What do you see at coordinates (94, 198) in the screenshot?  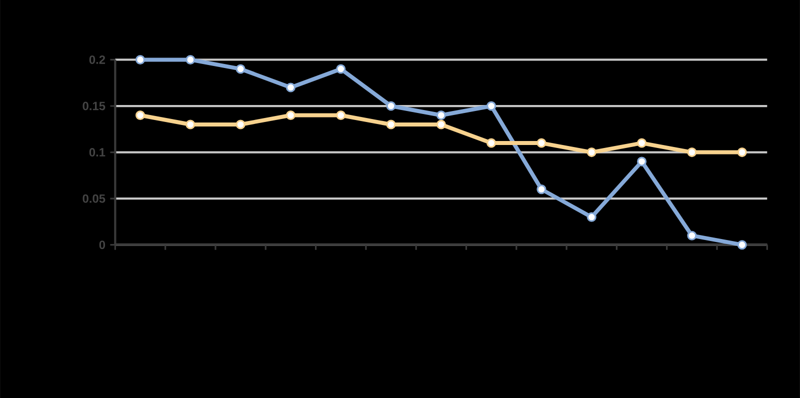 I see `y-tick-label: 0.05` at bounding box center [94, 198].